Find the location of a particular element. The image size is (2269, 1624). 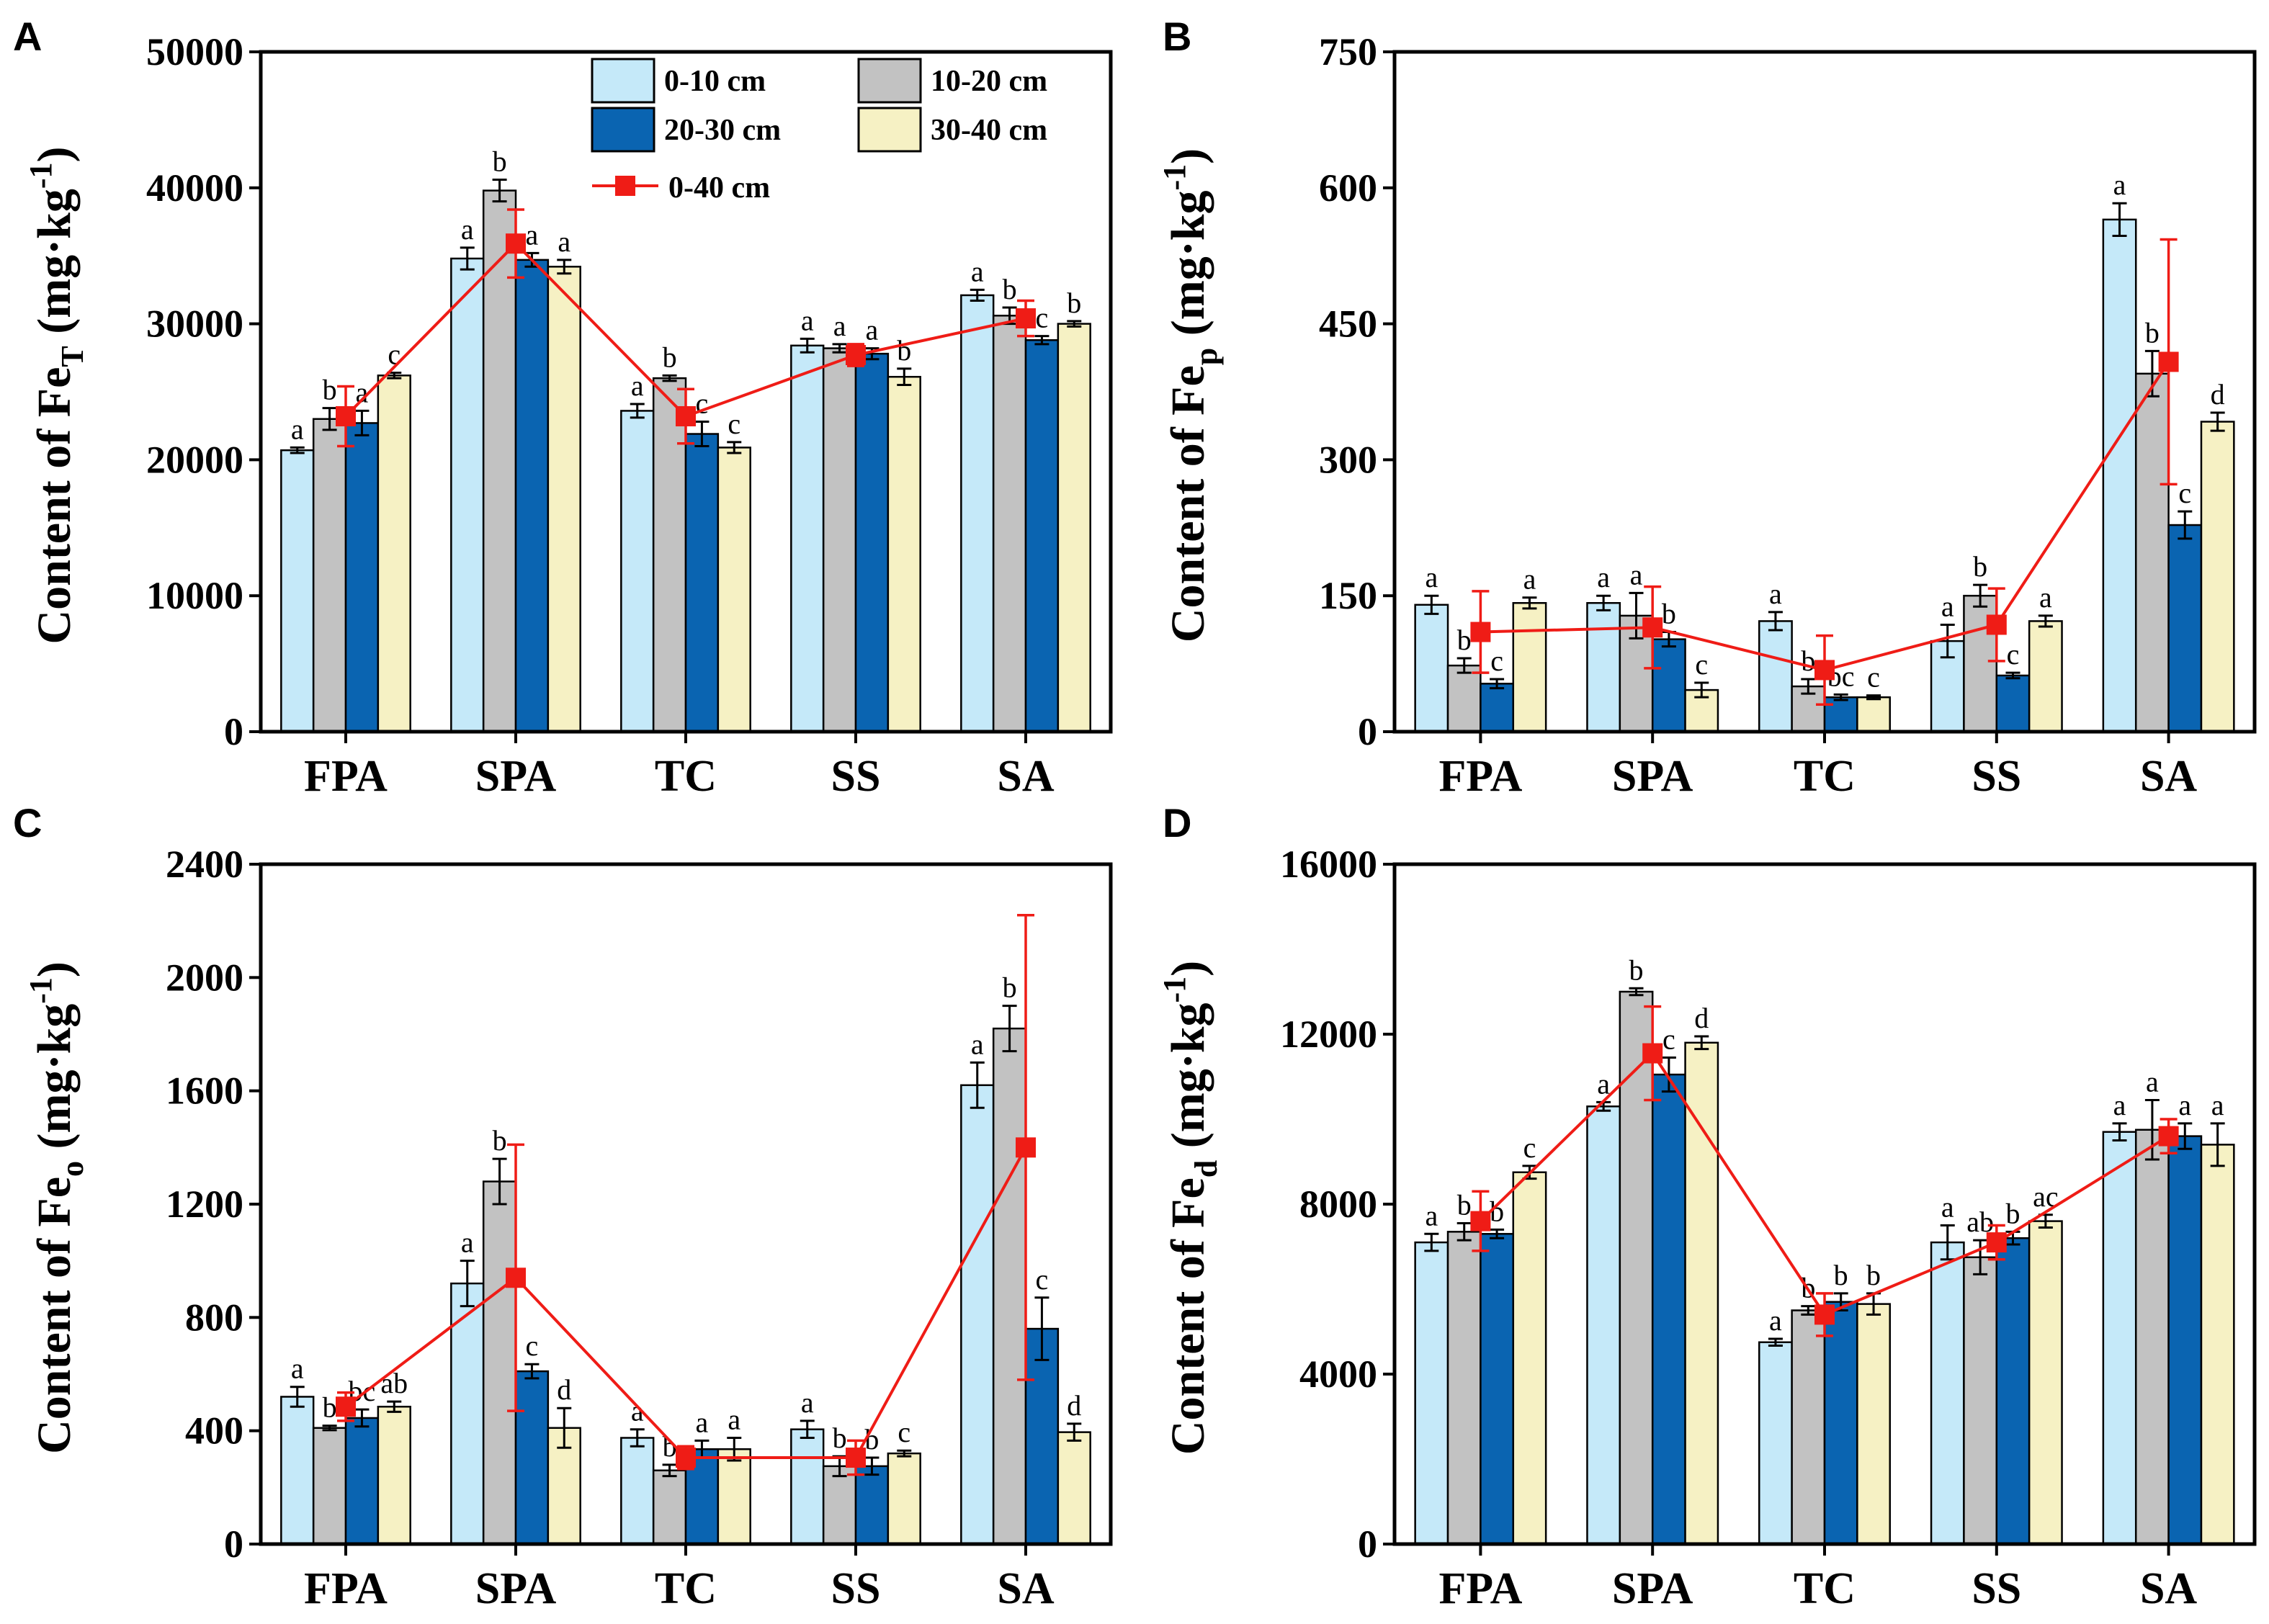

y-tick-label: 2000 is located at coordinates (204, 978).